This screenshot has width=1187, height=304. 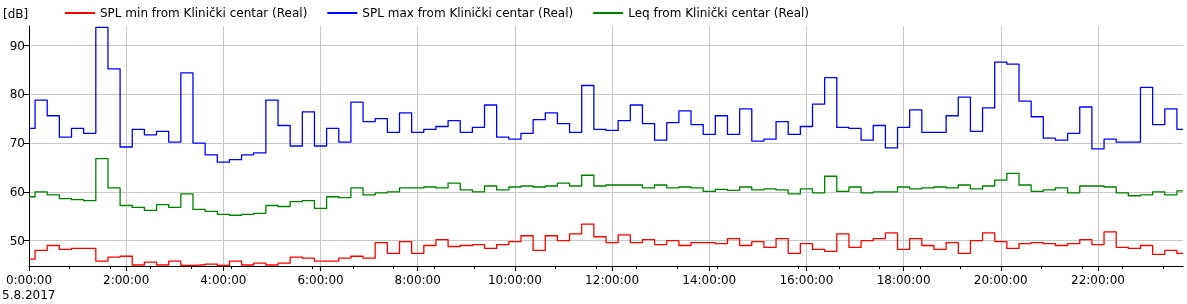 What do you see at coordinates (126, 280) in the screenshot?
I see `x-tick-label: 2:00:00` at bounding box center [126, 280].